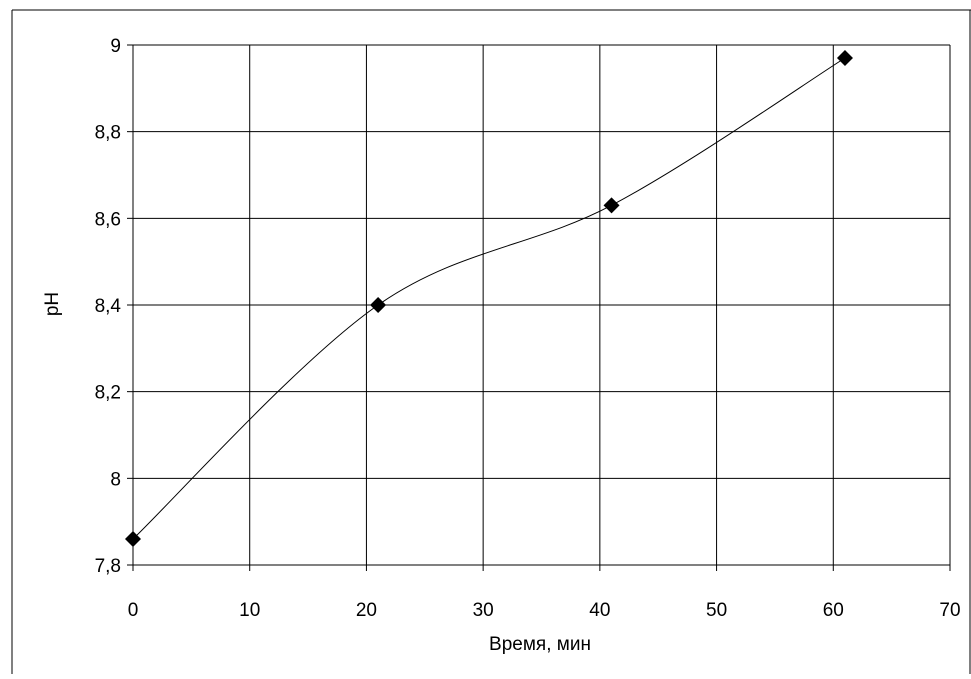 This screenshot has width=971, height=679. What do you see at coordinates (833, 610) in the screenshot?
I see `x-tick-label: 60` at bounding box center [833, 610].